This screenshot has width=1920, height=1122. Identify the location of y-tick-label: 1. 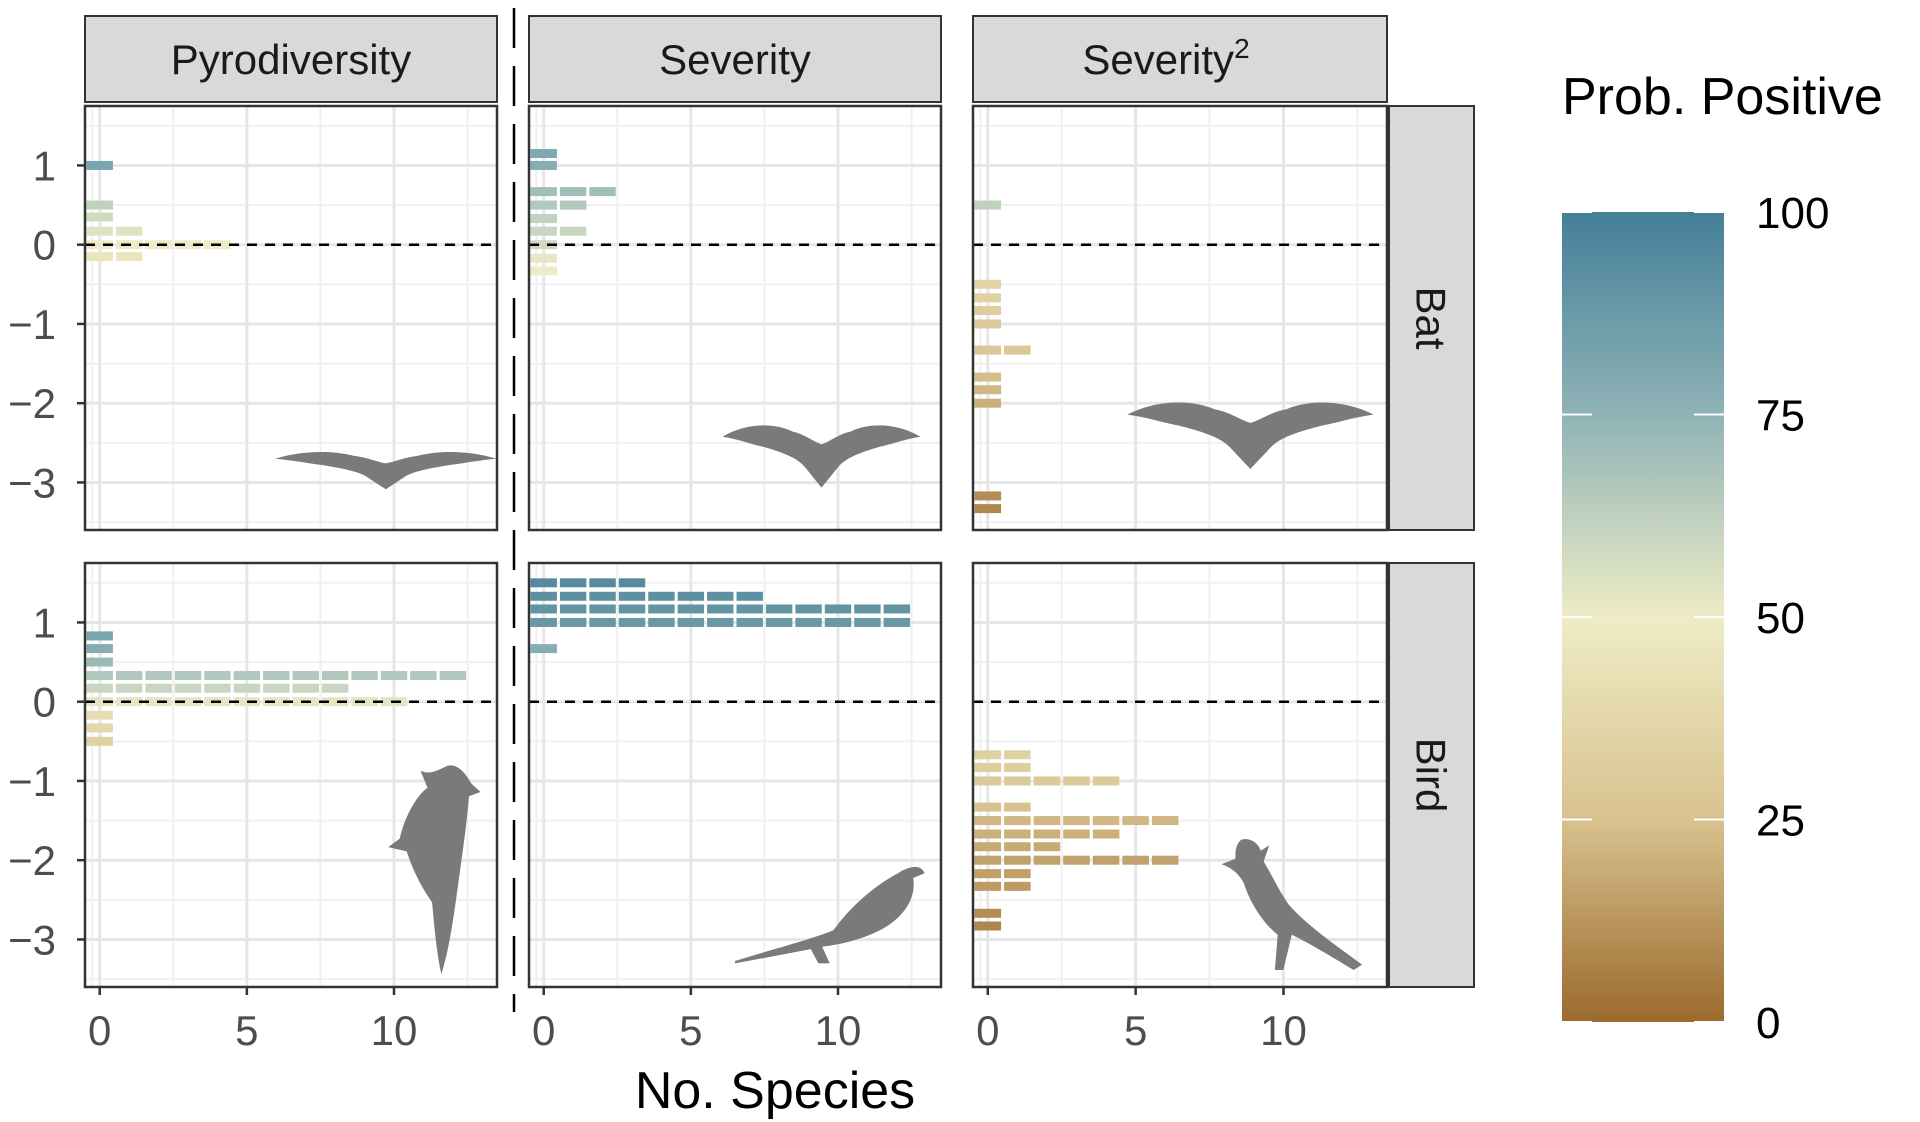
(44, 165).